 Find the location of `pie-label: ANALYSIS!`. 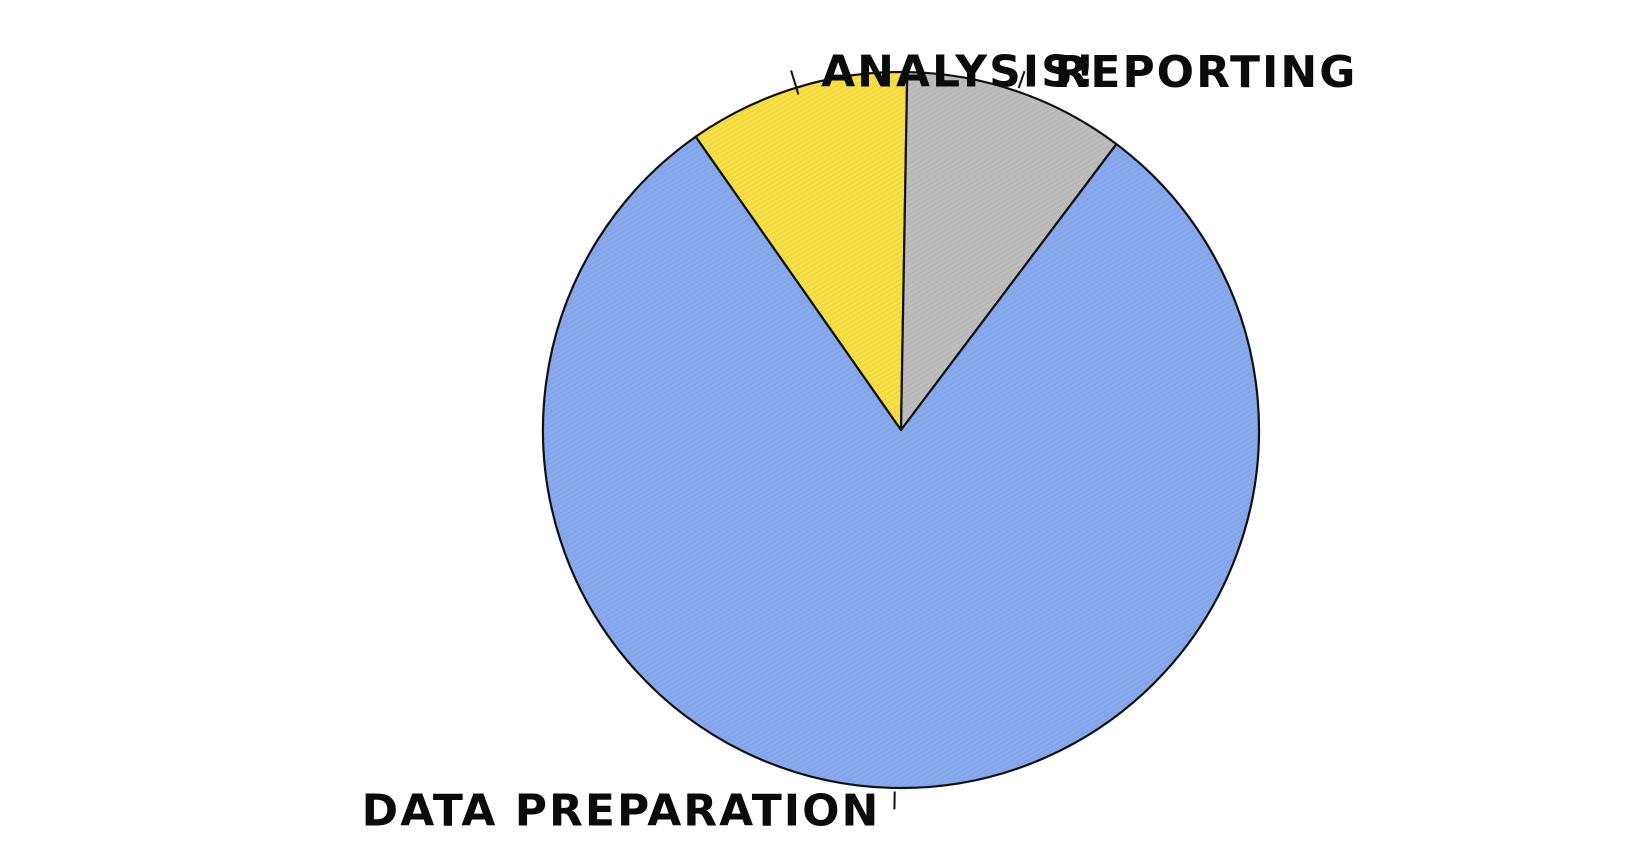

pie-label: ANALYSIS! is located at coordinates (959, 72).